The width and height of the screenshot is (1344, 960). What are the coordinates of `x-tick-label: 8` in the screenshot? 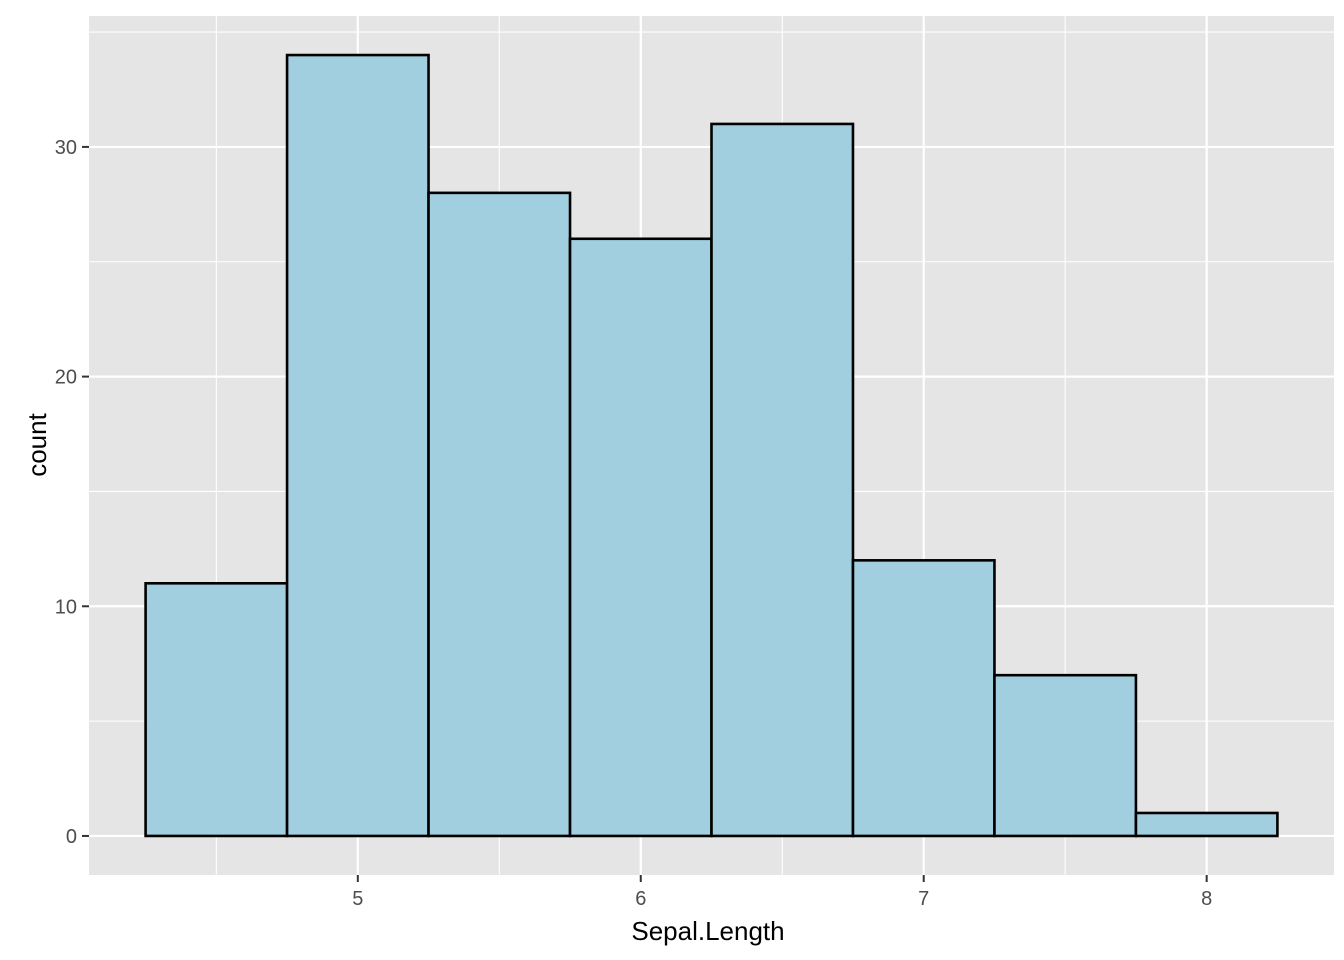 It's located at (1206, 899).